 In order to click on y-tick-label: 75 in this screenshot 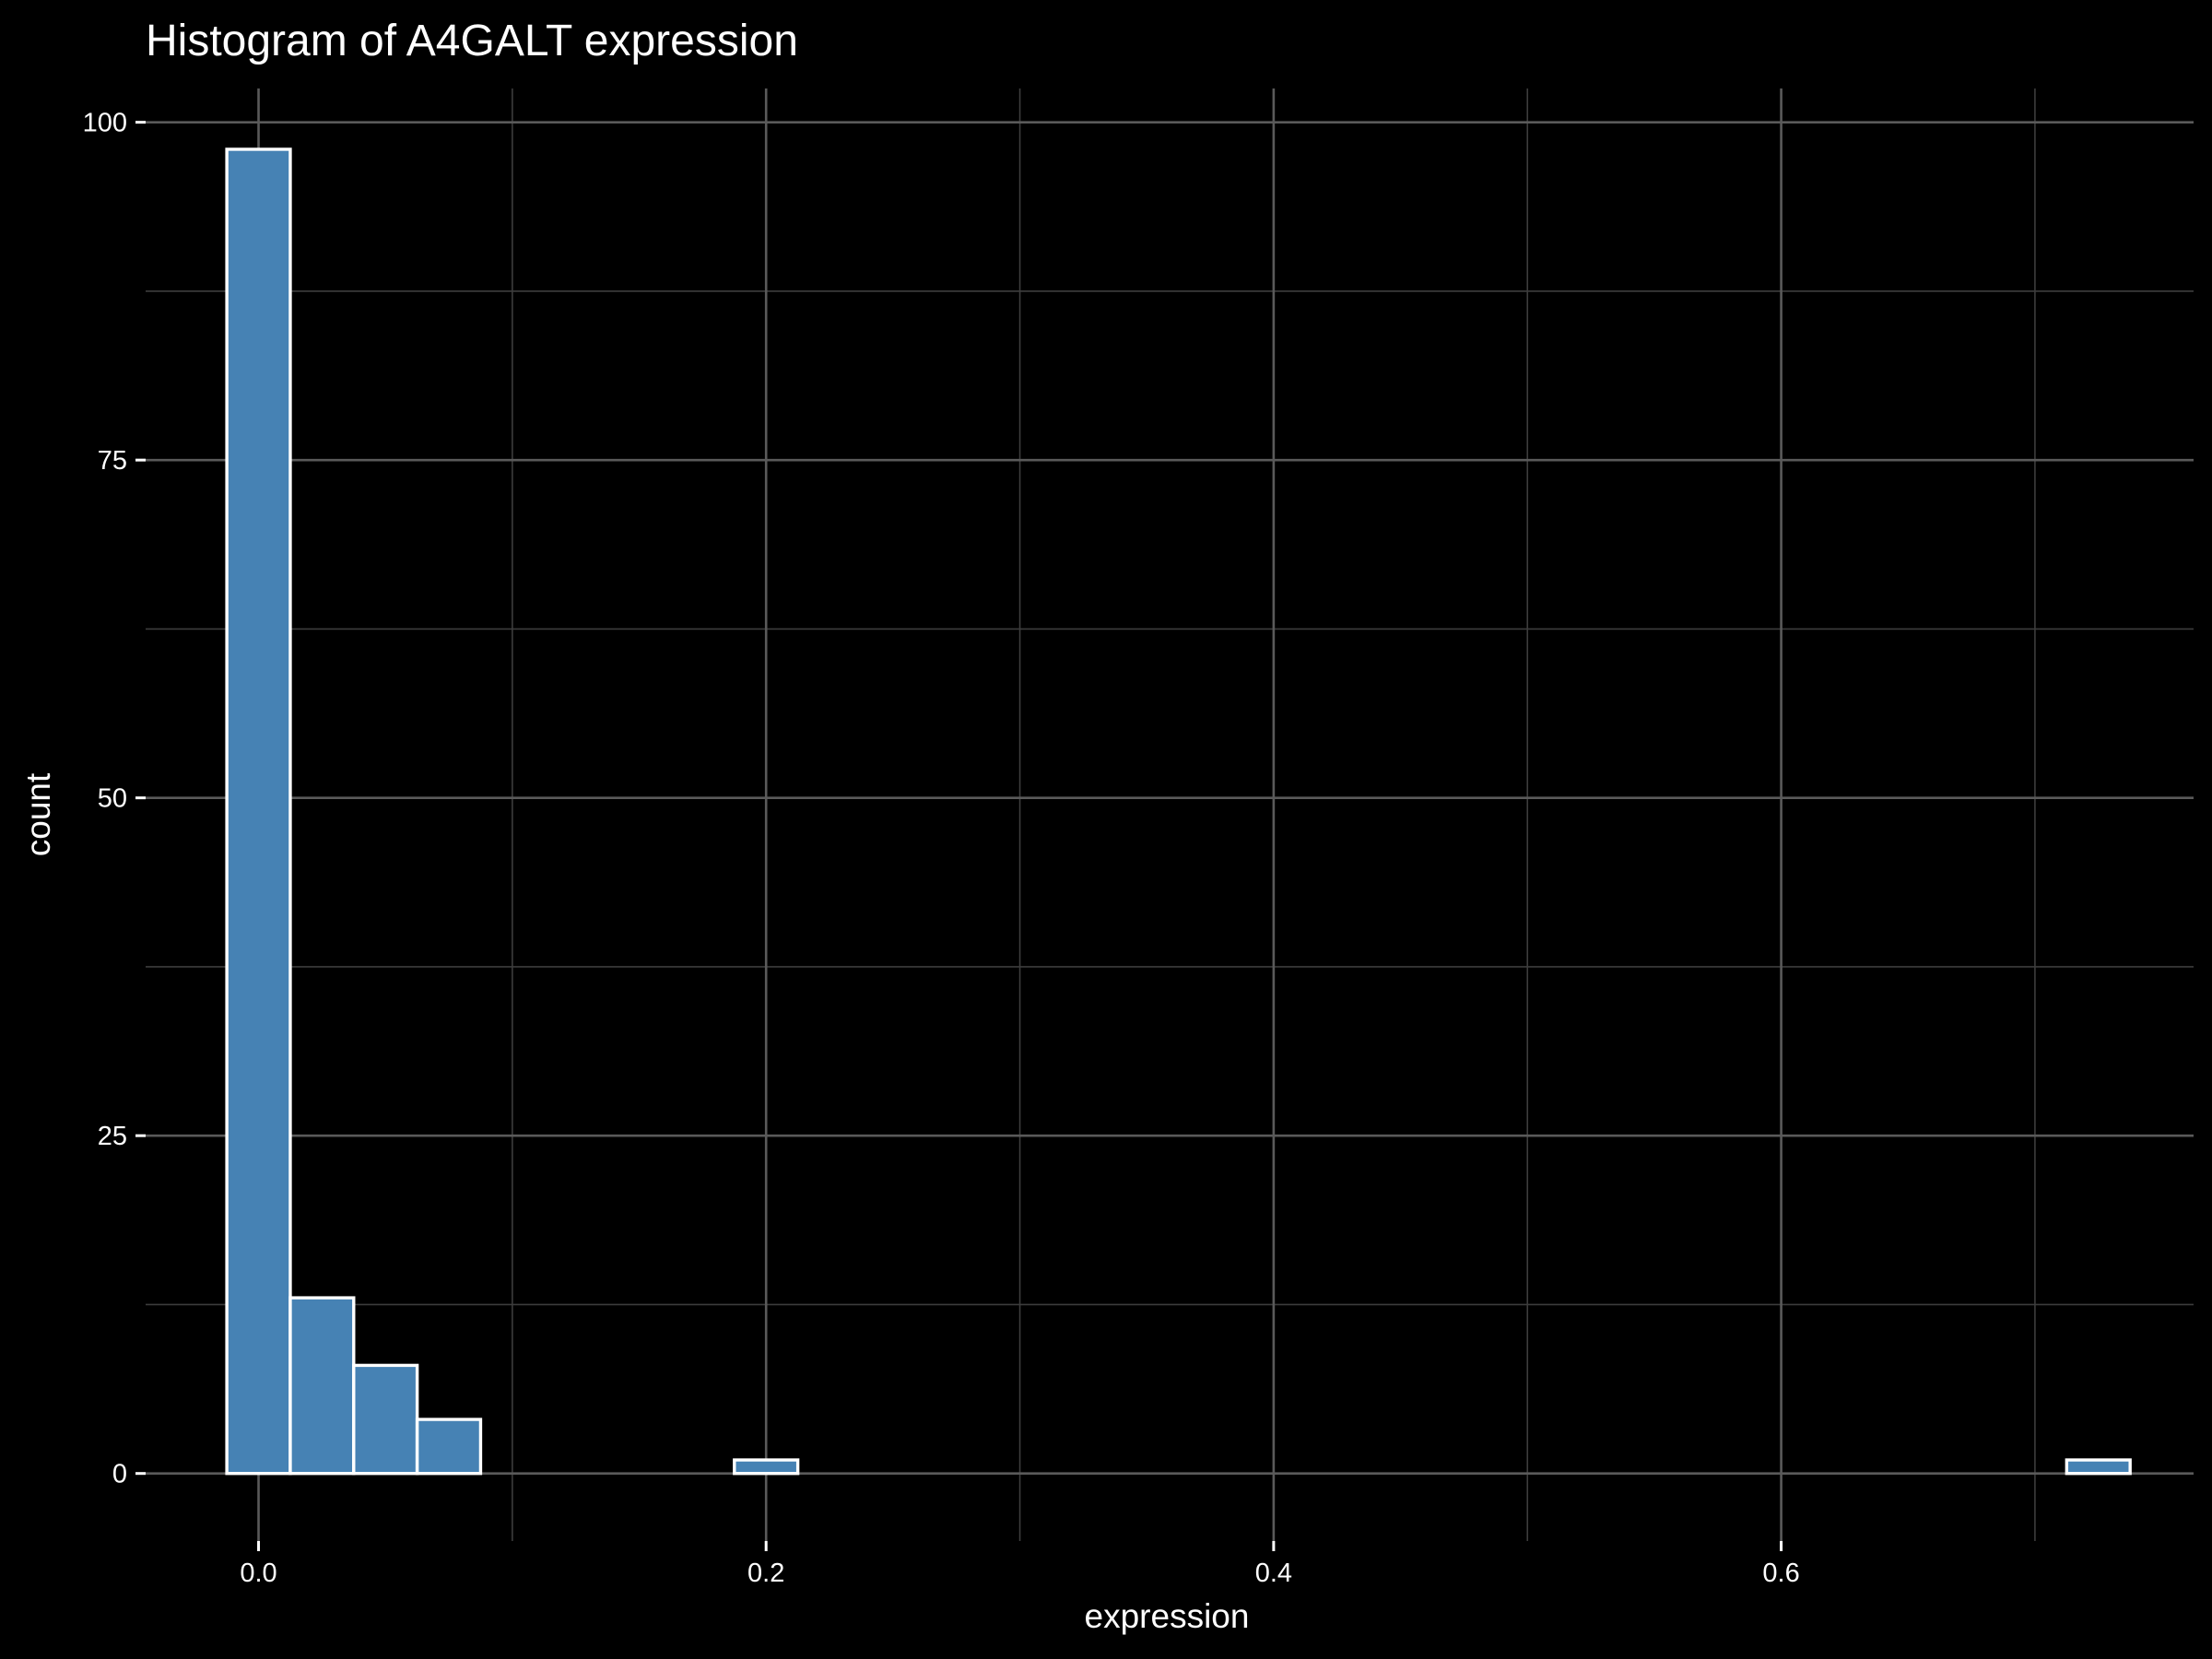, I will do `click(112, 461)`.